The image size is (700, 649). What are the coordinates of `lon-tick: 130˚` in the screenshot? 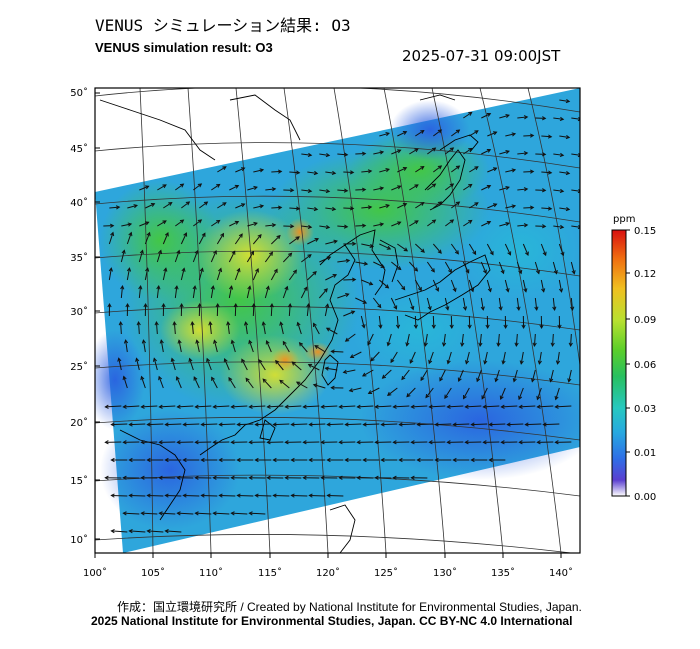 It's located at (445, 573).